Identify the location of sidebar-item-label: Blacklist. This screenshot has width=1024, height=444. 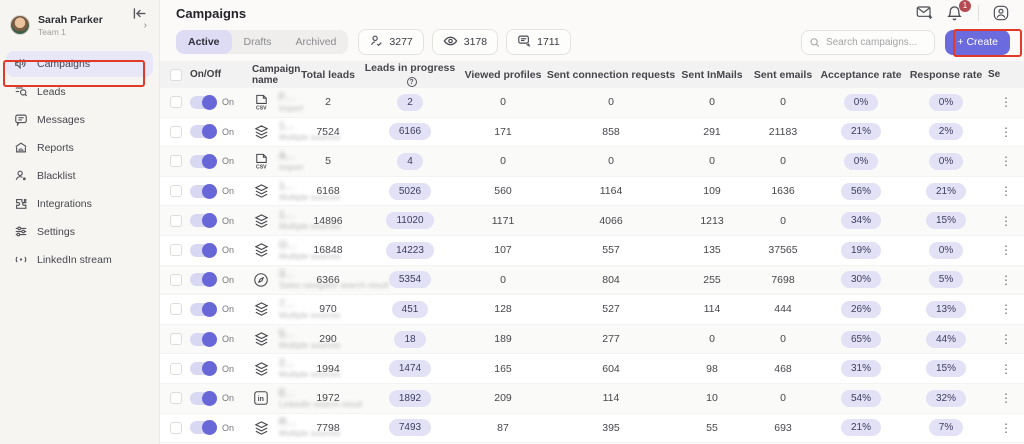
(56, 175).